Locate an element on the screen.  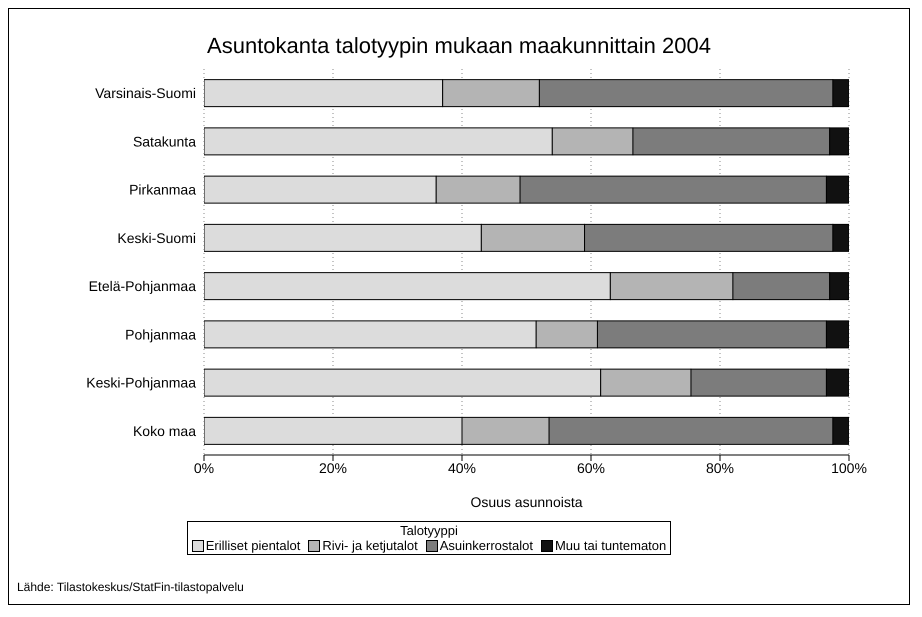
x-tick-label: 40% is located at coordinates (462, 468).